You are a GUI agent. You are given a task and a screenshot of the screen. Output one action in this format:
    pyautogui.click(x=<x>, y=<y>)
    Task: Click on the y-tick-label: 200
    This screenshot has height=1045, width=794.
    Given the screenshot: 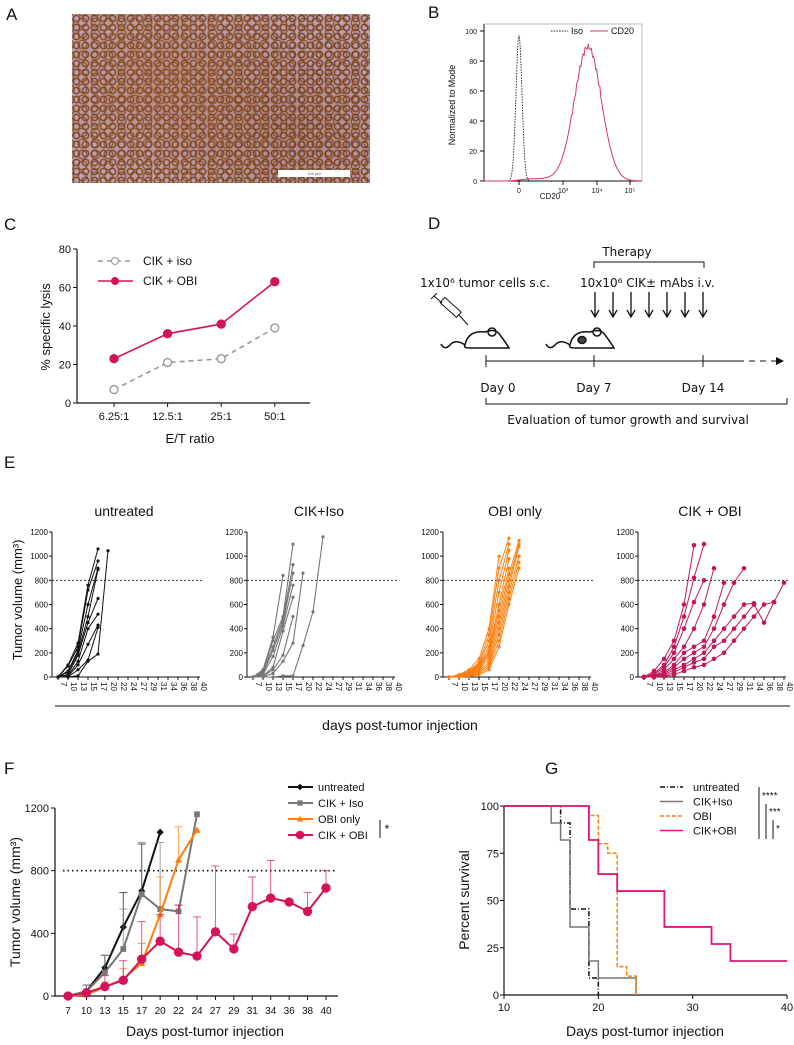 What is the action you would take?
    pyautogui.click(x=628, y=653)
    